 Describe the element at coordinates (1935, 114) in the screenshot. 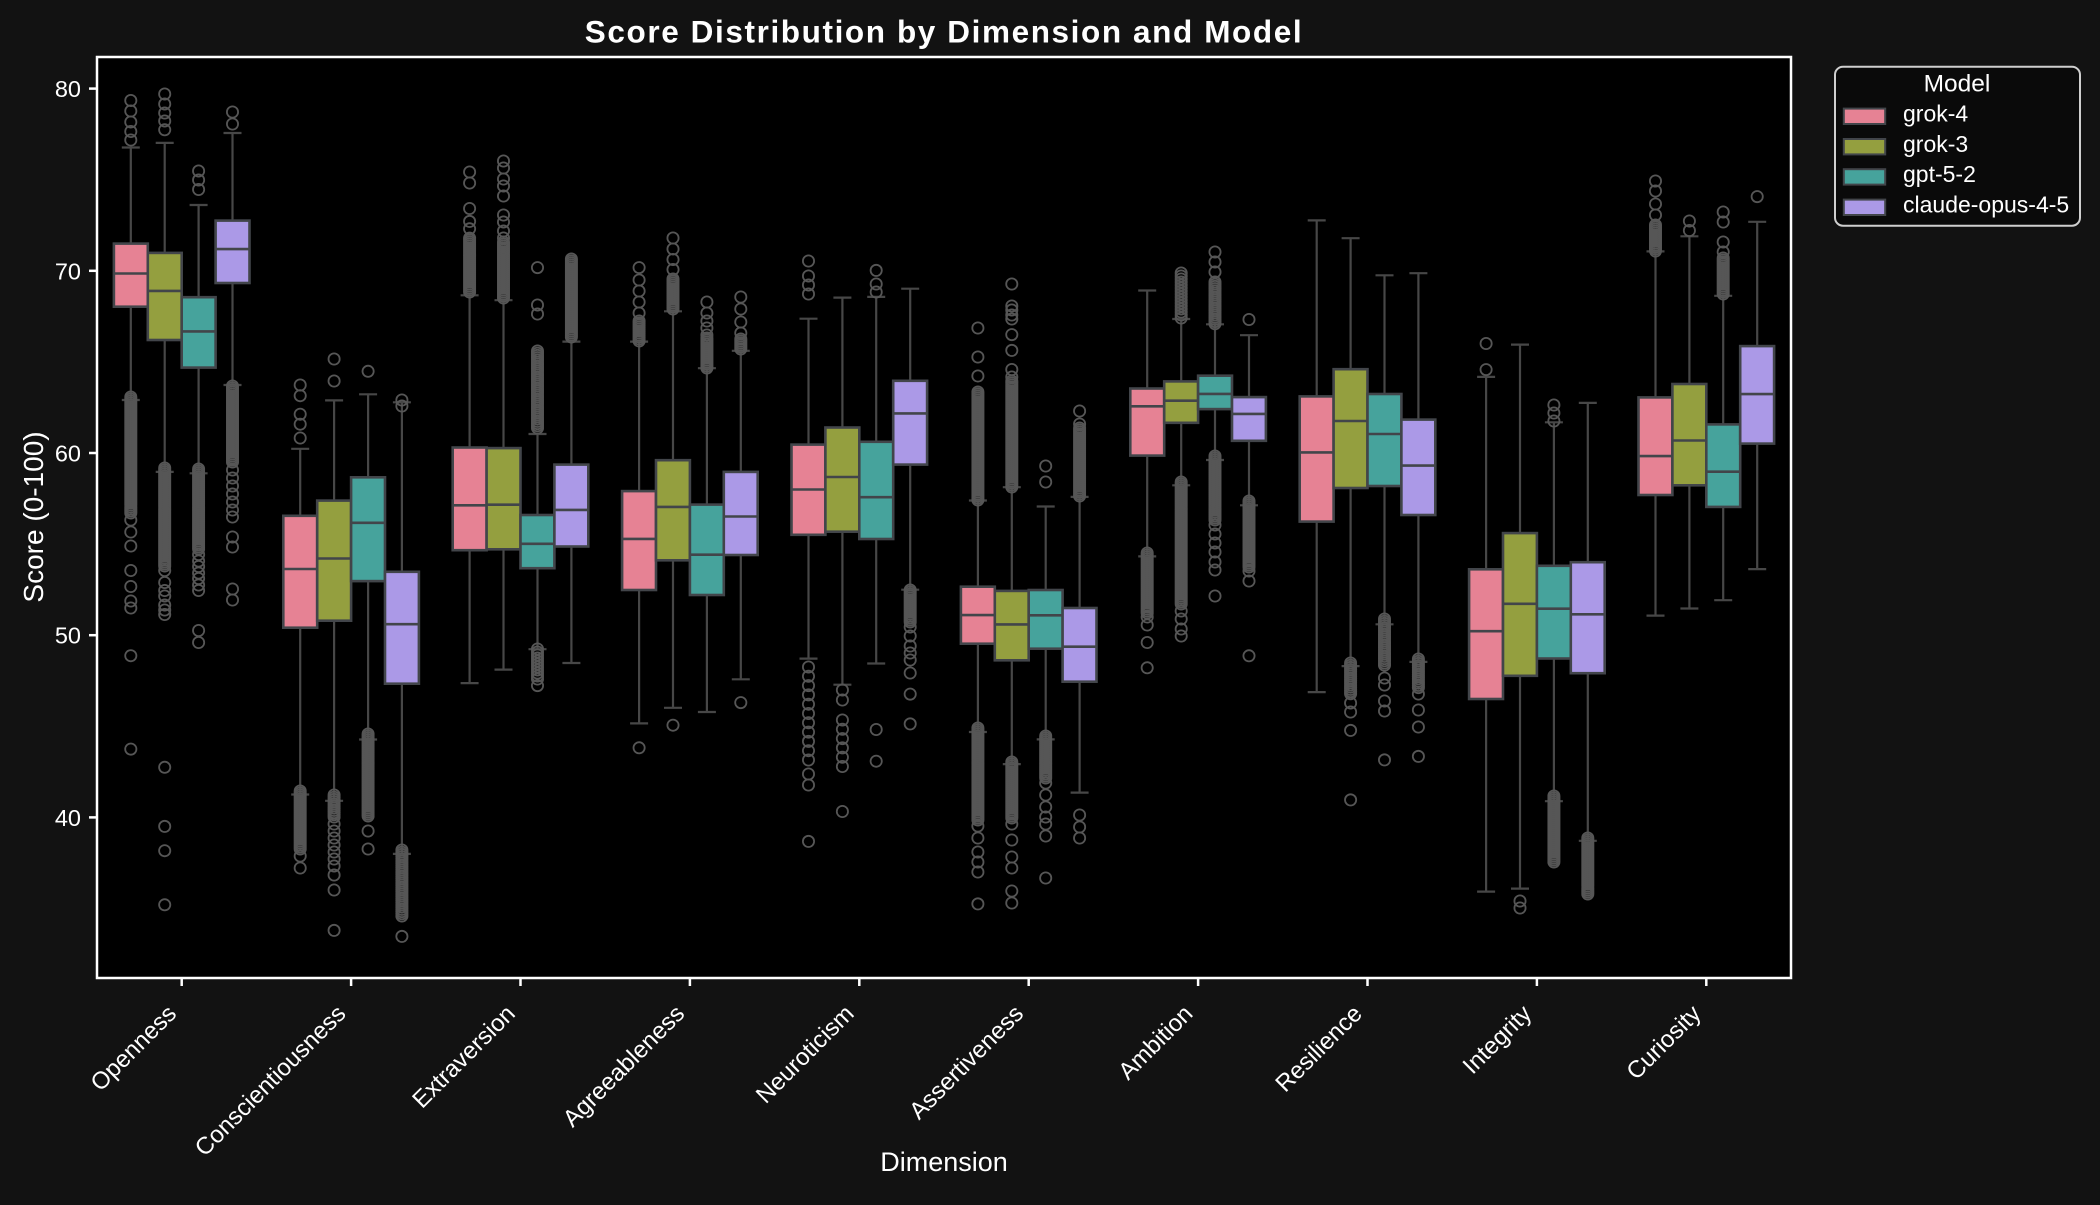

I see `svg-text: grok-4` at that location.